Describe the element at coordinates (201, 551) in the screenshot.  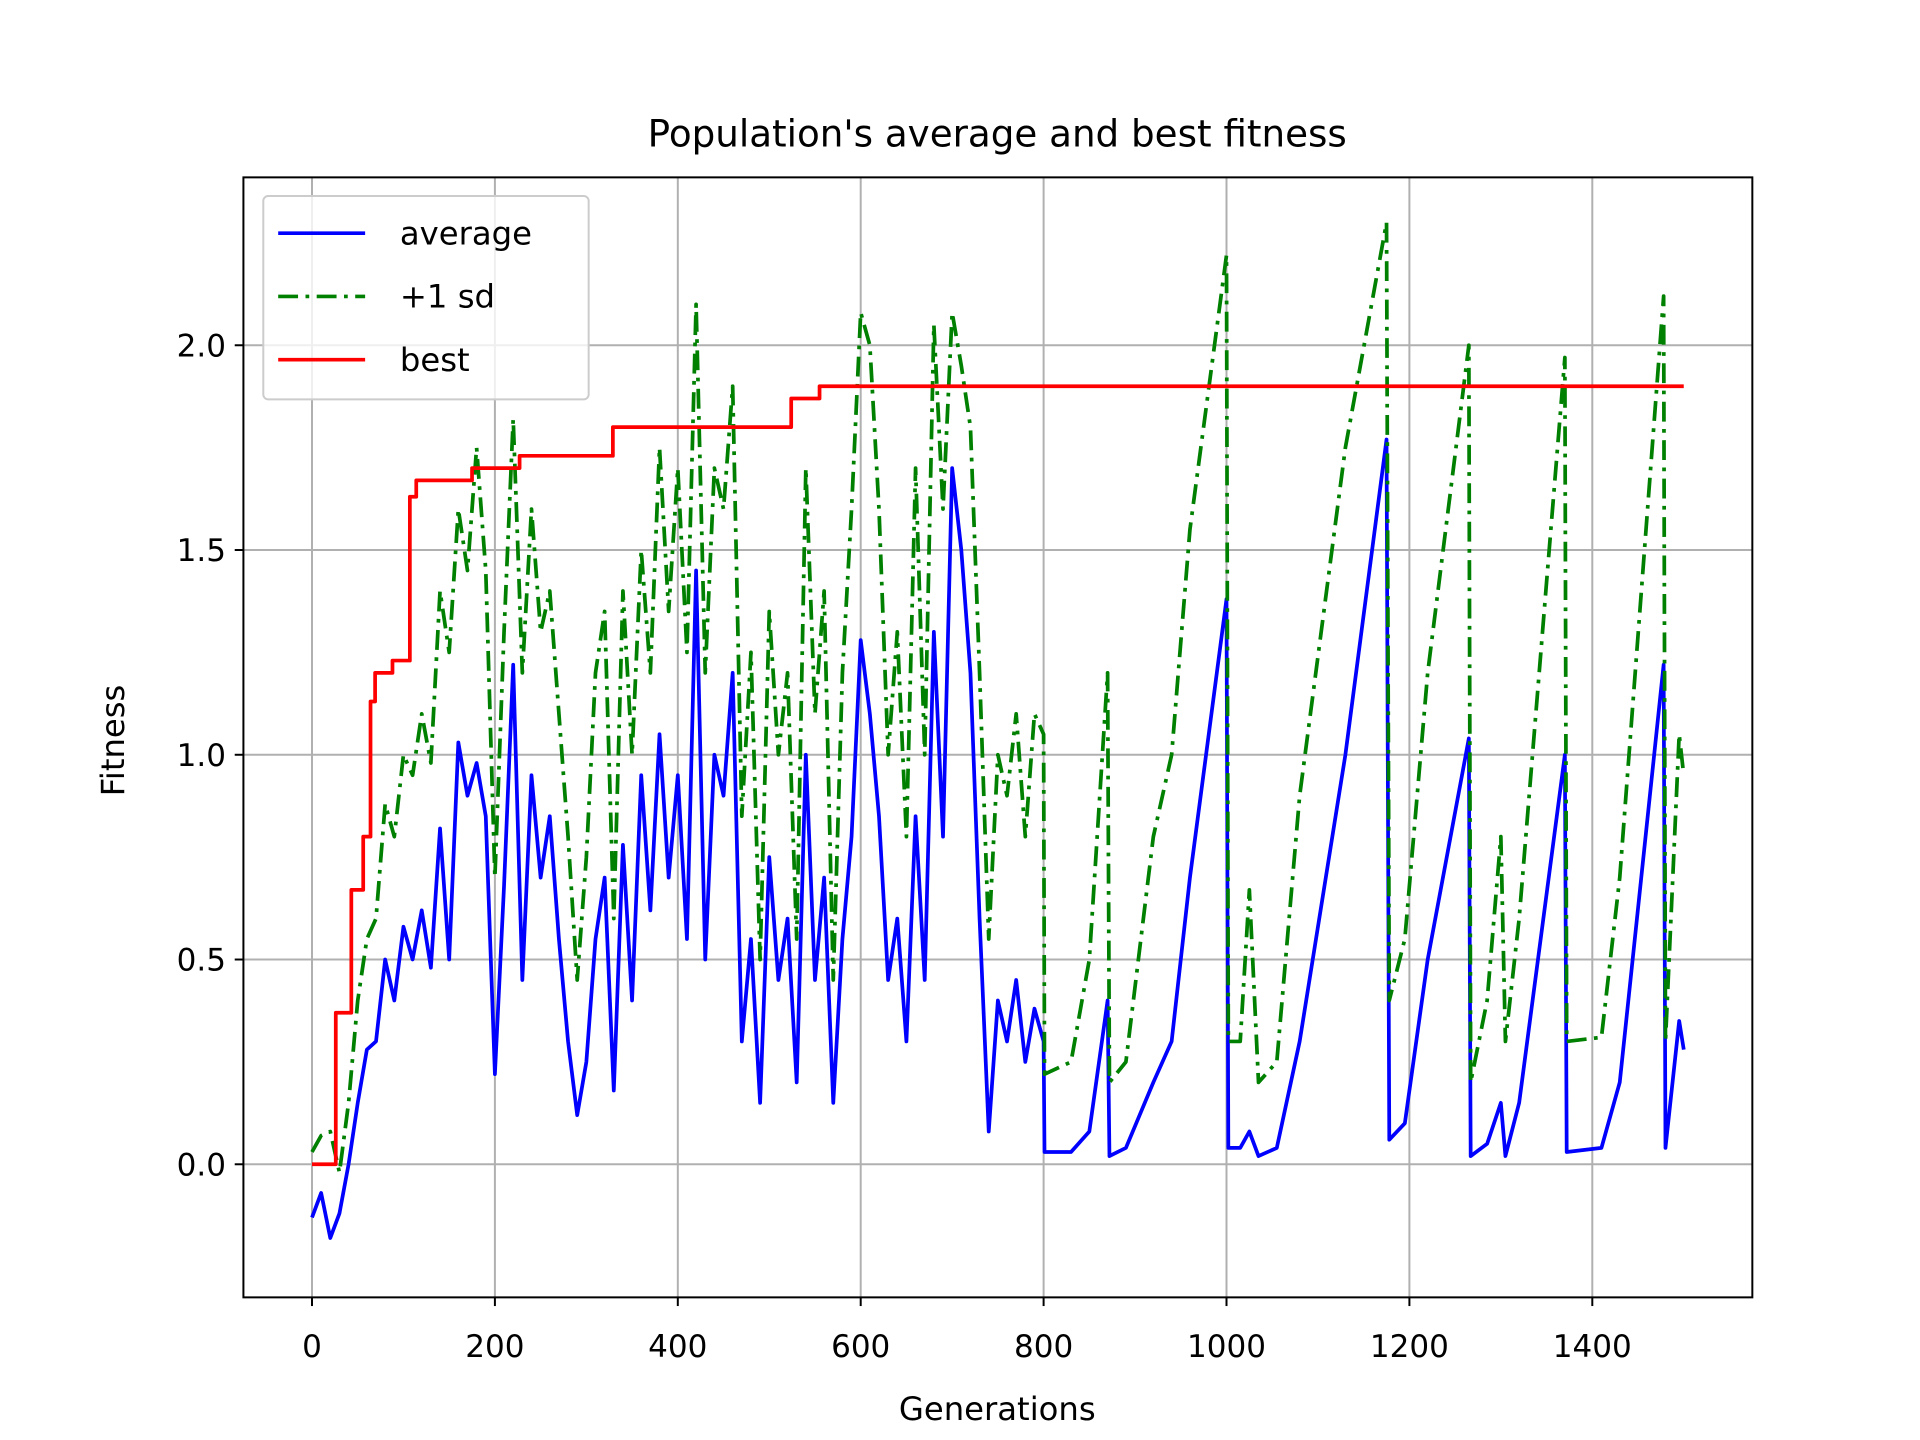
I see `y-tick-label: 1.5` at that location.